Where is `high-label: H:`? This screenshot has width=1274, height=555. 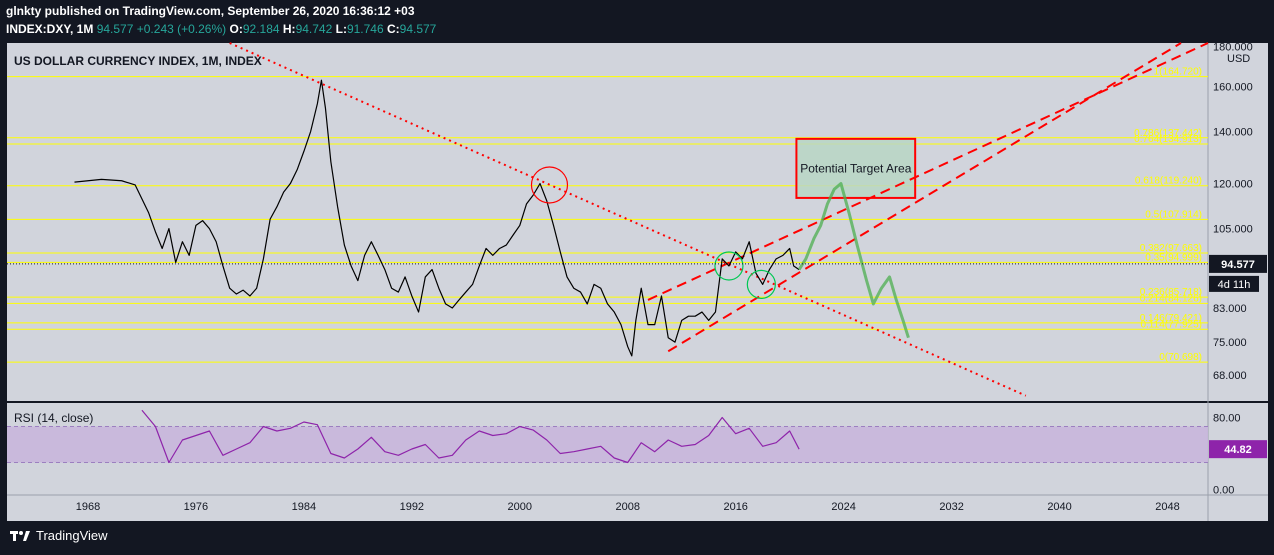
high-label: H: is located at coordinates (289, 29).